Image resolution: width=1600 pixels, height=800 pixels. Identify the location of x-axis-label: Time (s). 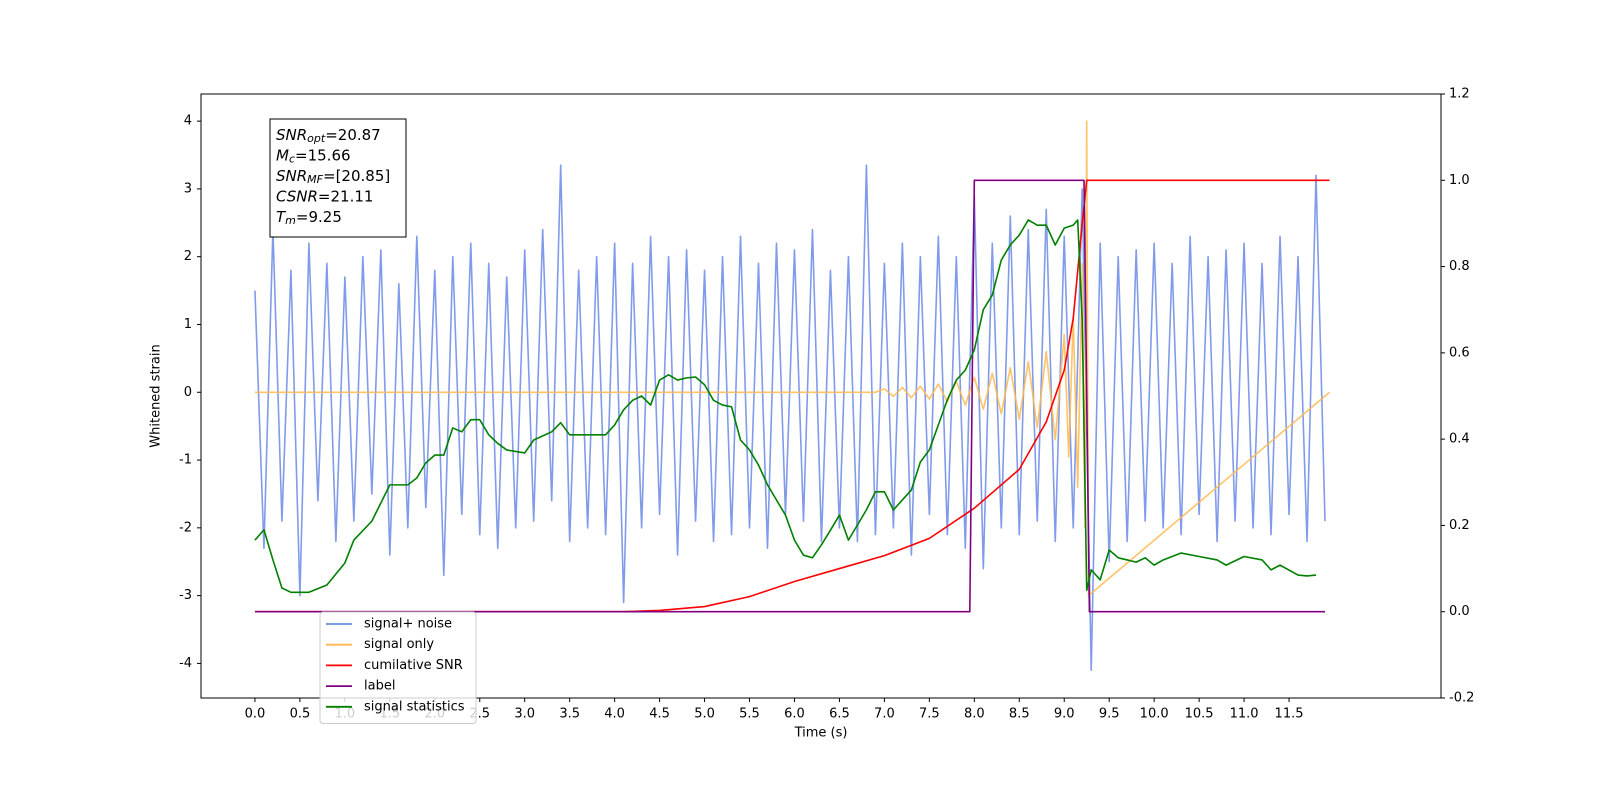
(821, 733).